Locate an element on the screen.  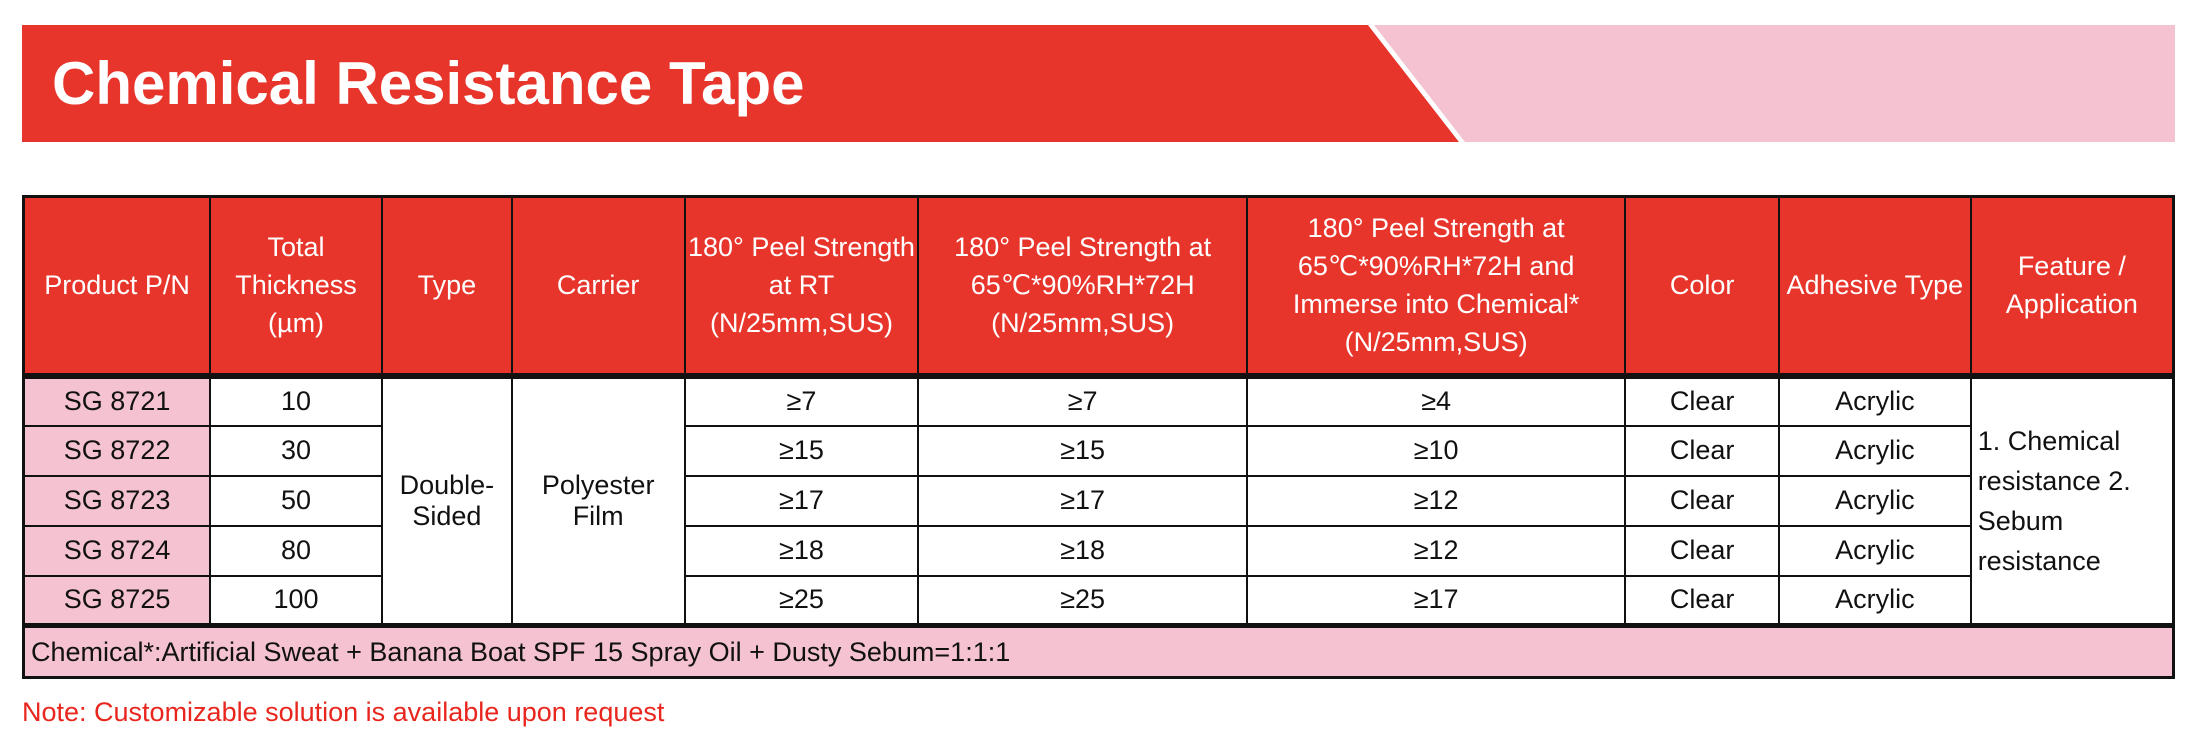
peel-65-cell: ≥18 is located at coordinates (1082, 550).